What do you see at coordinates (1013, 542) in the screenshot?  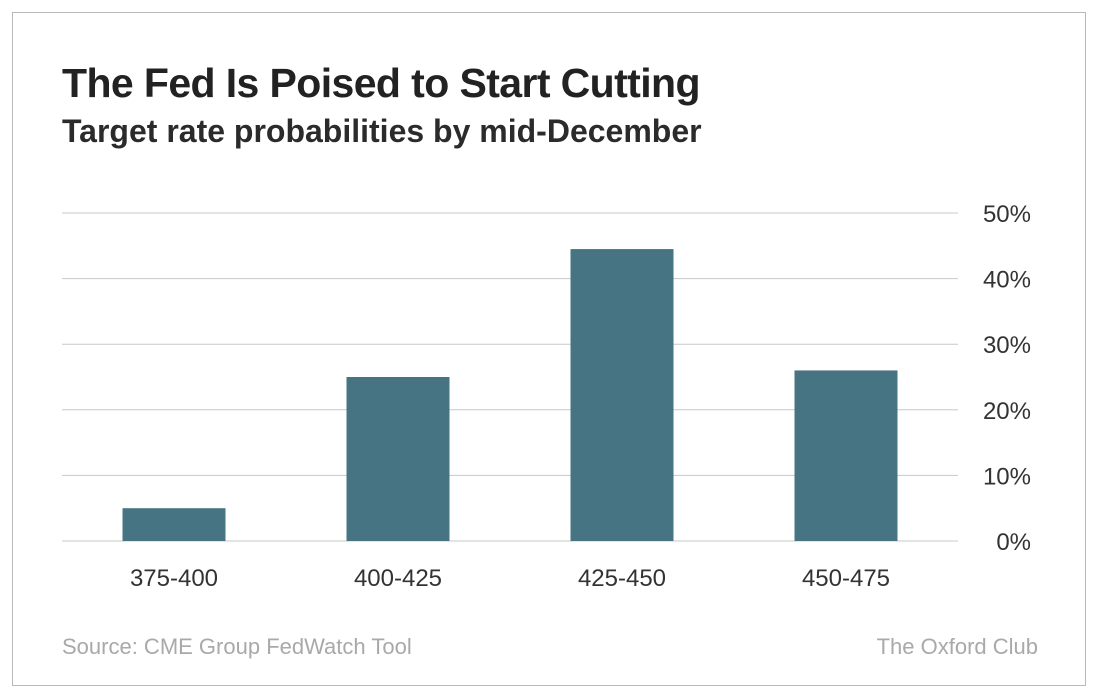 I see `y-tick-label: 0%` at bounding box center [1013, 542].